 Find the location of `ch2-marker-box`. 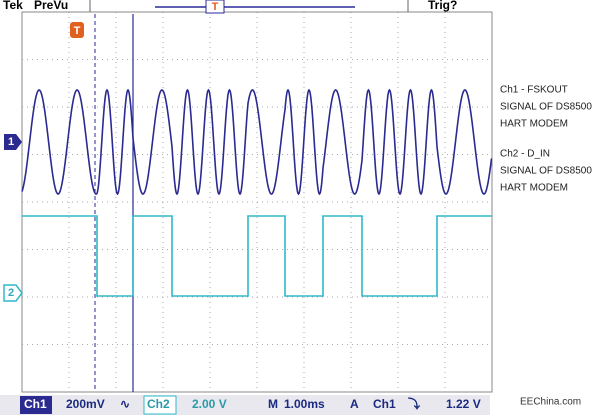

ch2-marker-box is located at coordinates (13, 293).